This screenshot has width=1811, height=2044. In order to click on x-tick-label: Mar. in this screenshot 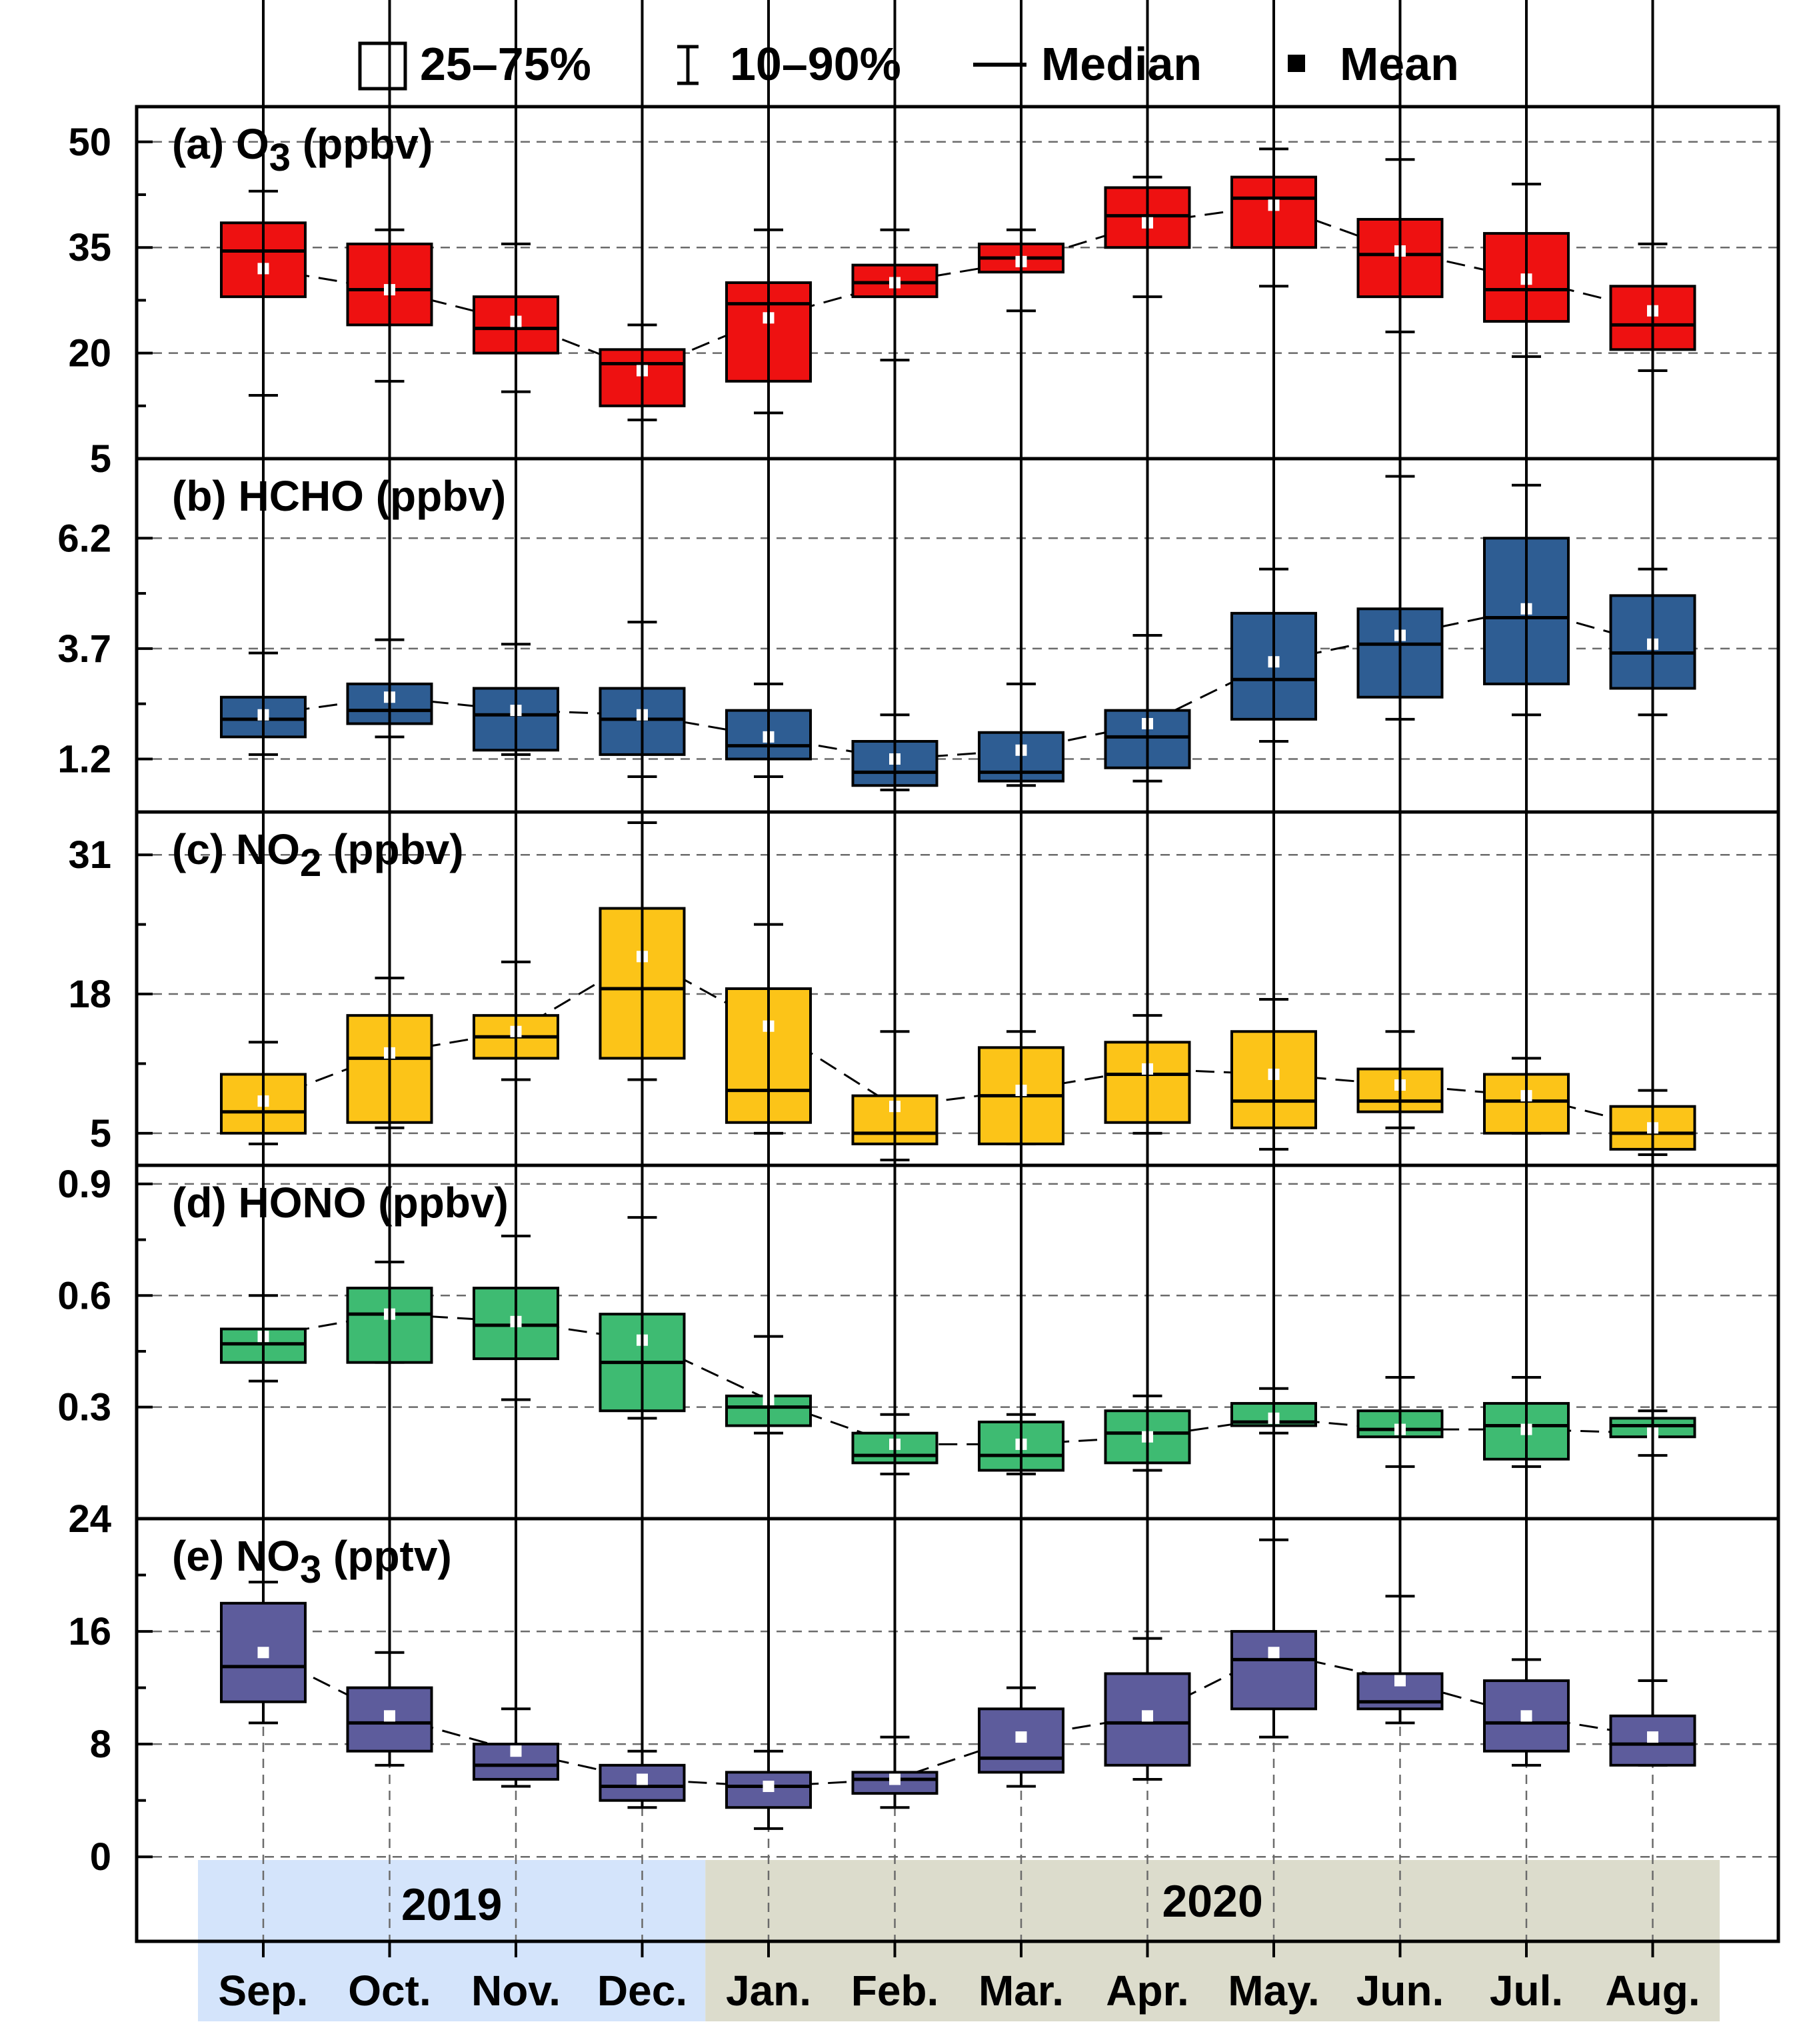, I will do `click(1021, 1991)`.